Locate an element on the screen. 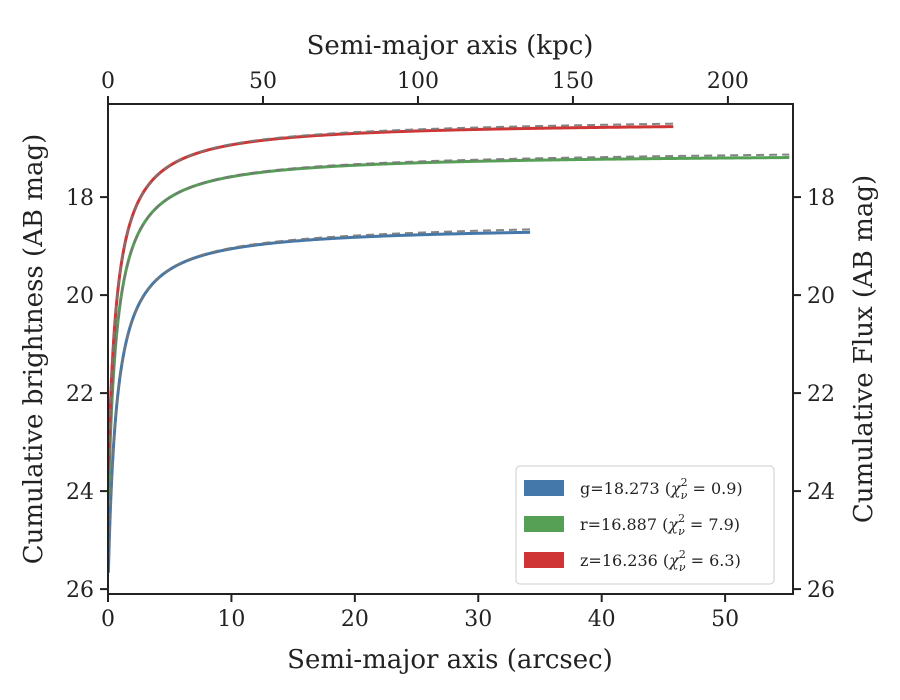  y-tick-label-right: 22 is located at coordinates (821, 394).